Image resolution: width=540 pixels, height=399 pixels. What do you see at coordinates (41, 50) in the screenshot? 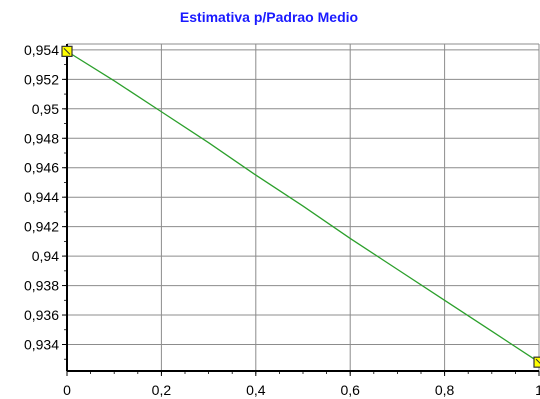
I see `y-tick-label: 0,954` at bounding box center [41, 50].